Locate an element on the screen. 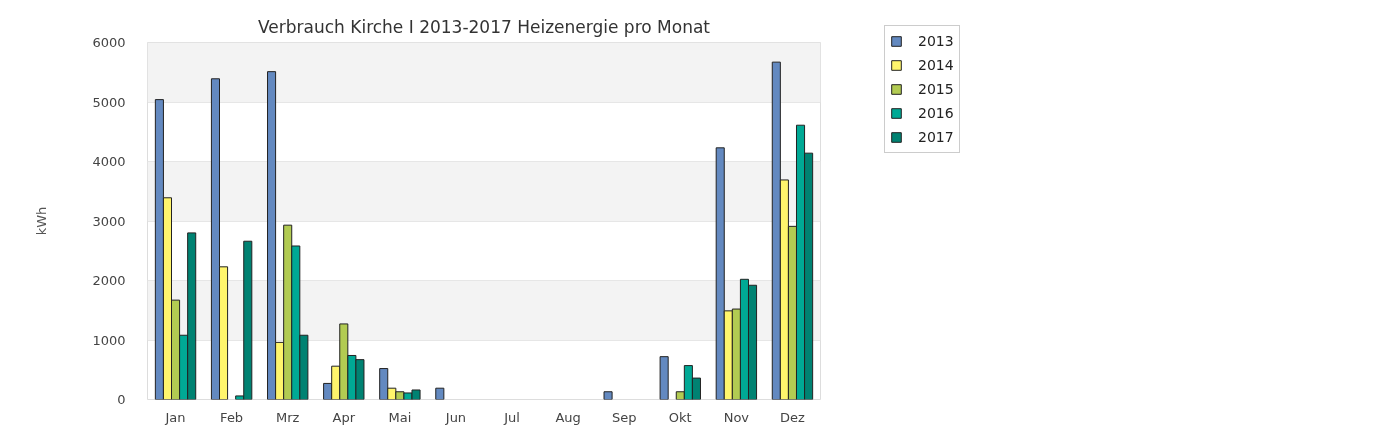 This screenshot has height=427, width=1384. legend-label: 2015 is located at coordinates (936, 89).